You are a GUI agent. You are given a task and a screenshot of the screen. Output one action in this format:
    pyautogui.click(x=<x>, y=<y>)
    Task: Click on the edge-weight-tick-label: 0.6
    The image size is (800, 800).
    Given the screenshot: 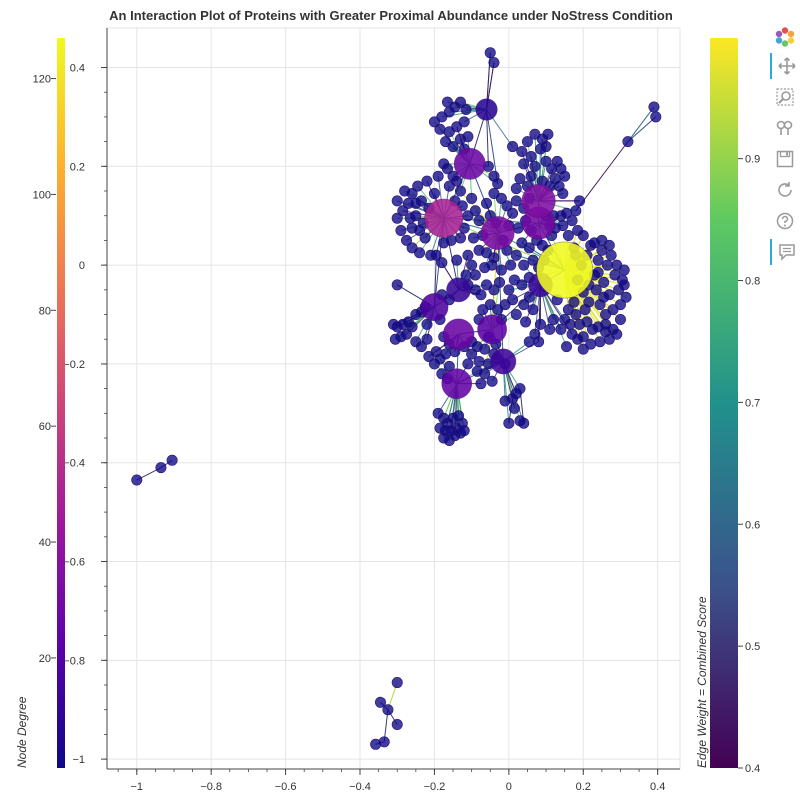 What is the action you would take?
    pyautogui.click(x=752, y=525)
    